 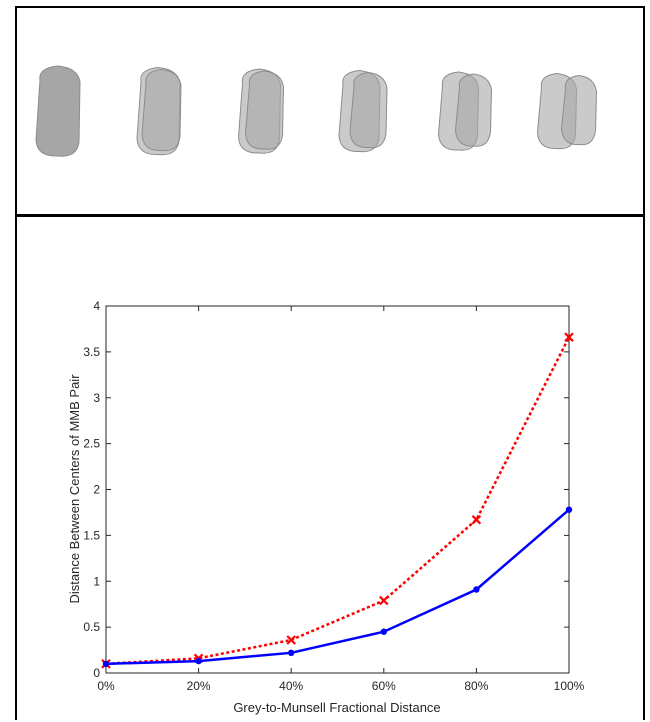 What do you see at coordinates (336, 707) in the screenshot?
I see `x-axis-title: Grey-to-Munsell Fractional Distance` at bounding box center [336, 707].